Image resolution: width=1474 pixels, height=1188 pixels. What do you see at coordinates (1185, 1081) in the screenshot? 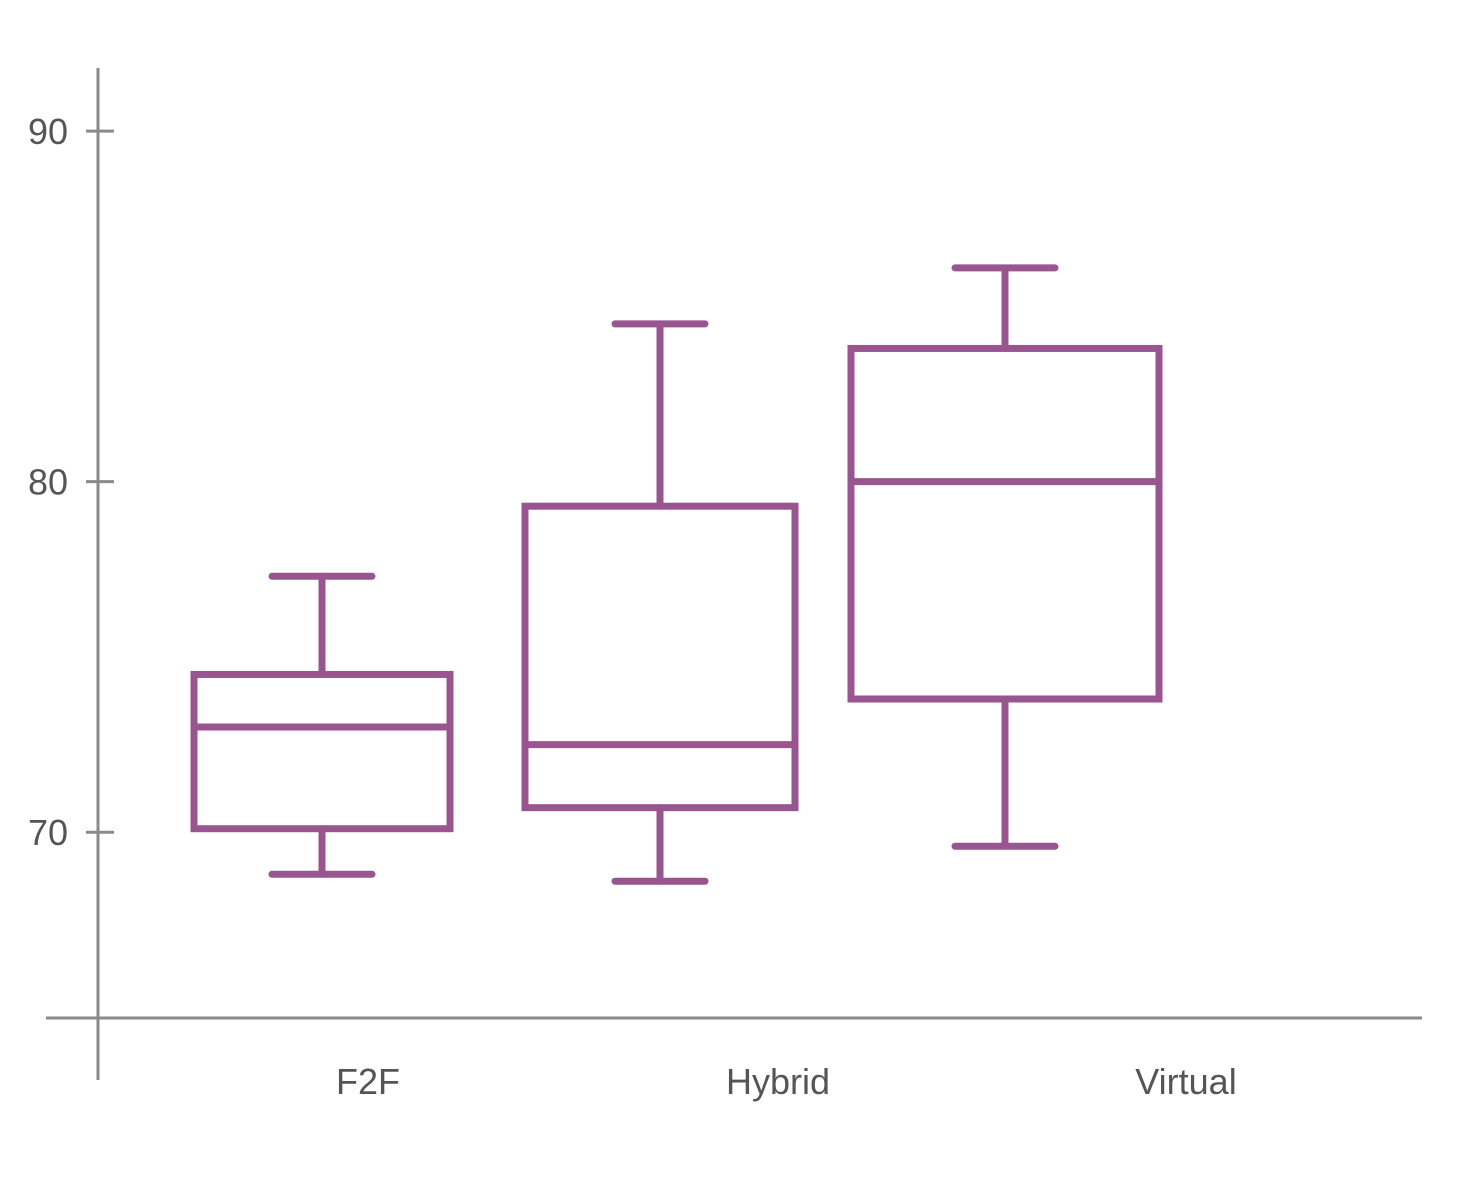
I see `x-tick-label: Virtual` at bounding box center [1185, 1081].